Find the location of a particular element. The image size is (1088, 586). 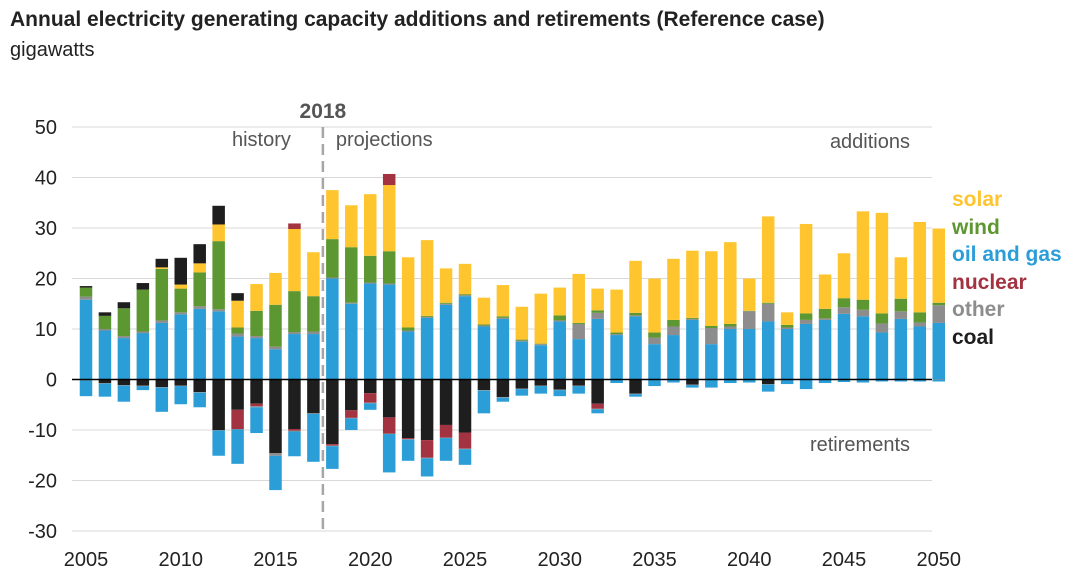

x-tick-label: 2045 is located at coordinates (844, 560).